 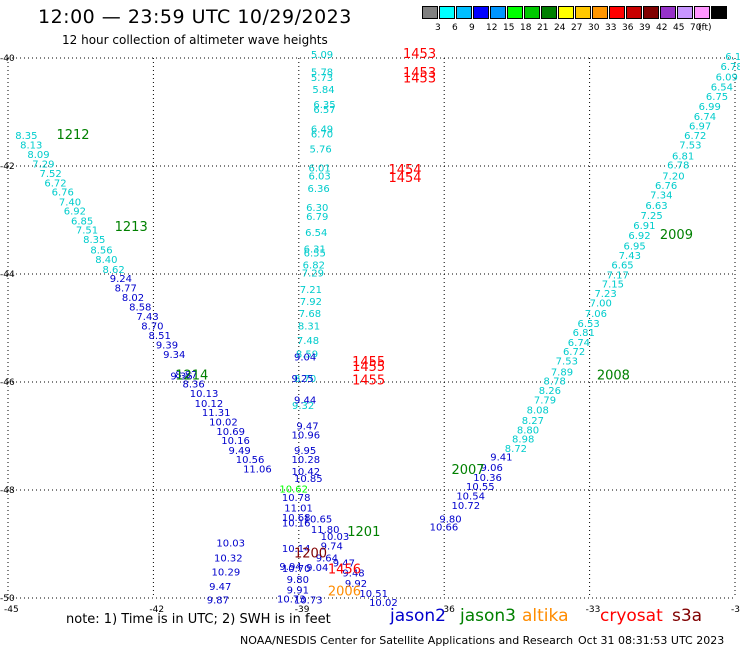 What do you see at coordinates (679, 28) in the screenshot?
I see `color-legend-label: 45` at bounding box center [679, 28].